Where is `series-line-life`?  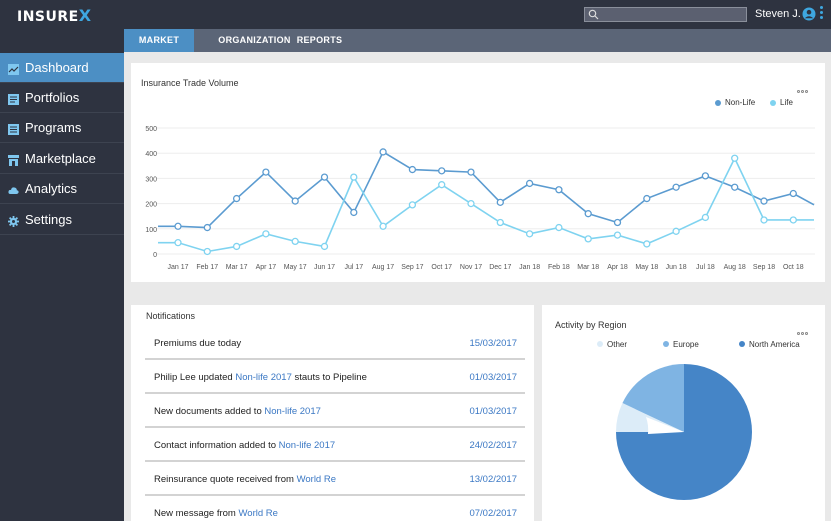 series-line-life is located at coordinates (486, 204).